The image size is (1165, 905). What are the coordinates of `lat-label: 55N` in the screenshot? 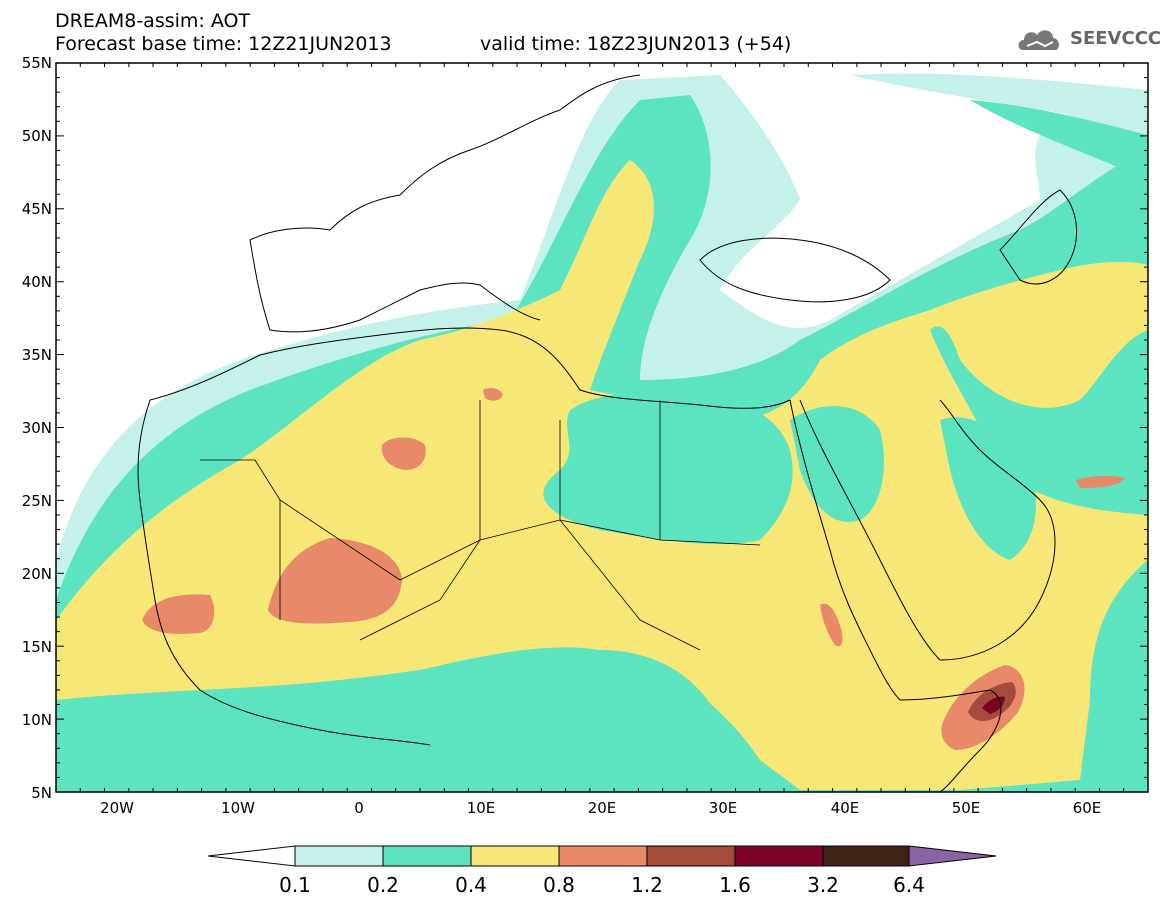 It's located at (36, 63).